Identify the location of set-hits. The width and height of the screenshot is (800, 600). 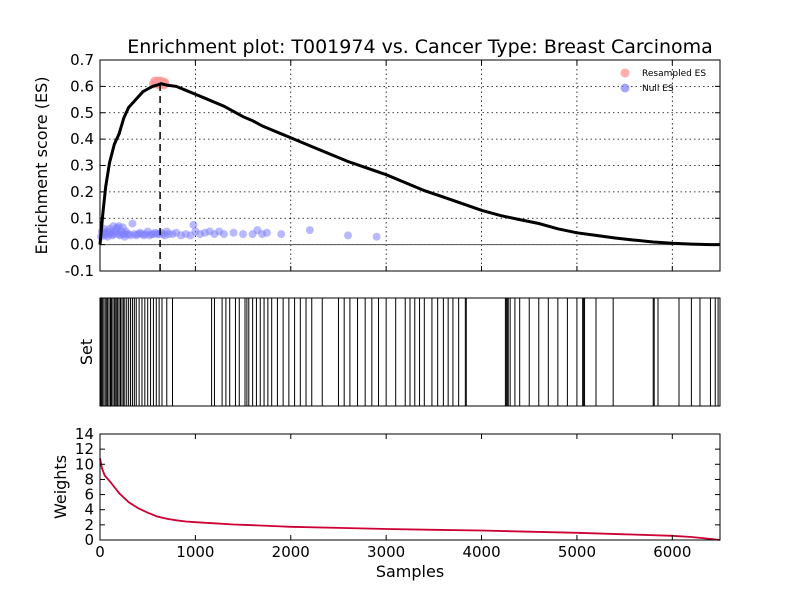
(409, 352).